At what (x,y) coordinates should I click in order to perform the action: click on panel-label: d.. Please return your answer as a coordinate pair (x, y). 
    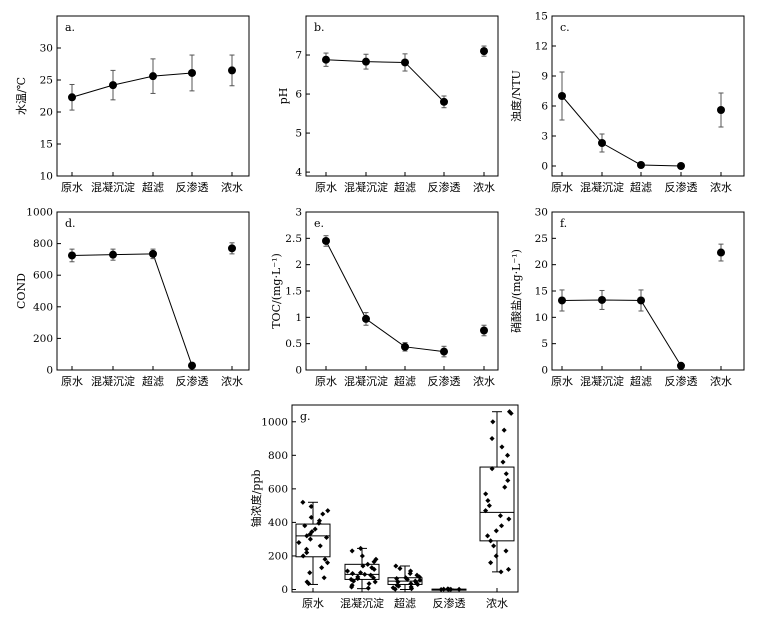
    Looking at the image, I should click on (70, 223).